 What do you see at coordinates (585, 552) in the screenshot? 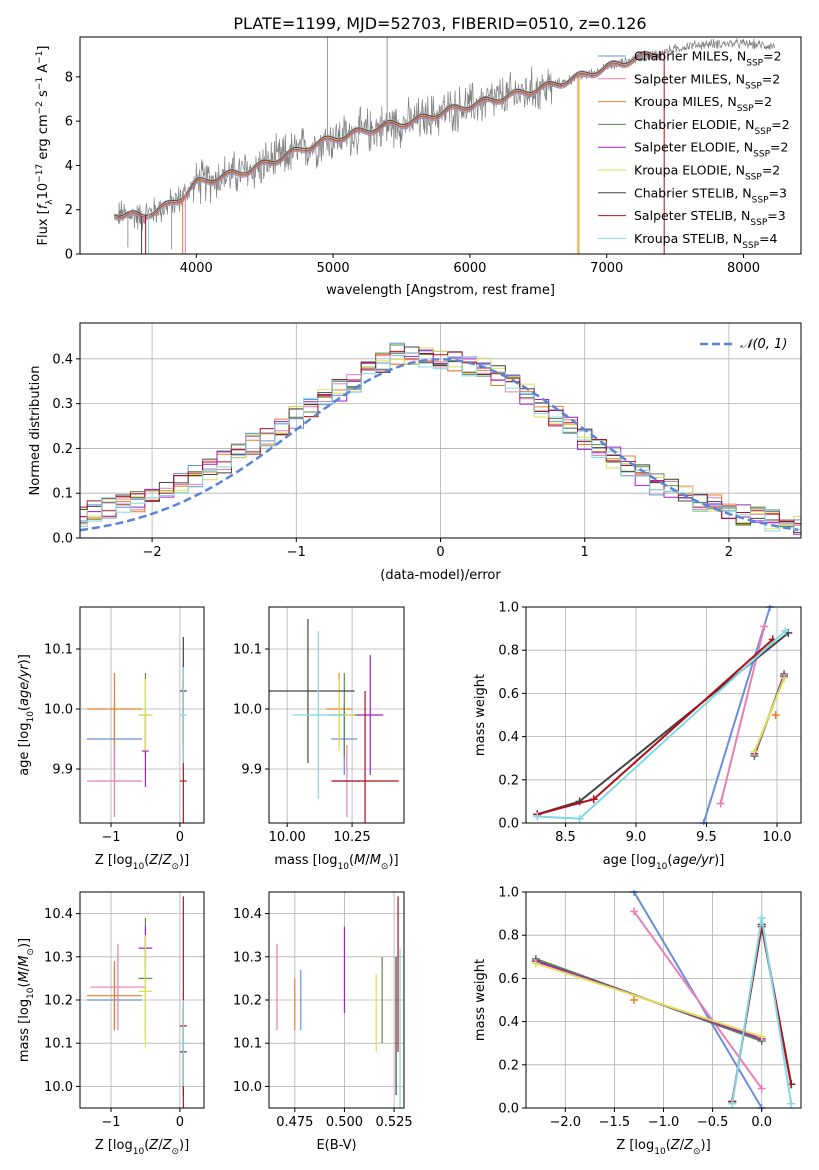
I see `x-tick-label: 1` at bounding box center [585, 552].